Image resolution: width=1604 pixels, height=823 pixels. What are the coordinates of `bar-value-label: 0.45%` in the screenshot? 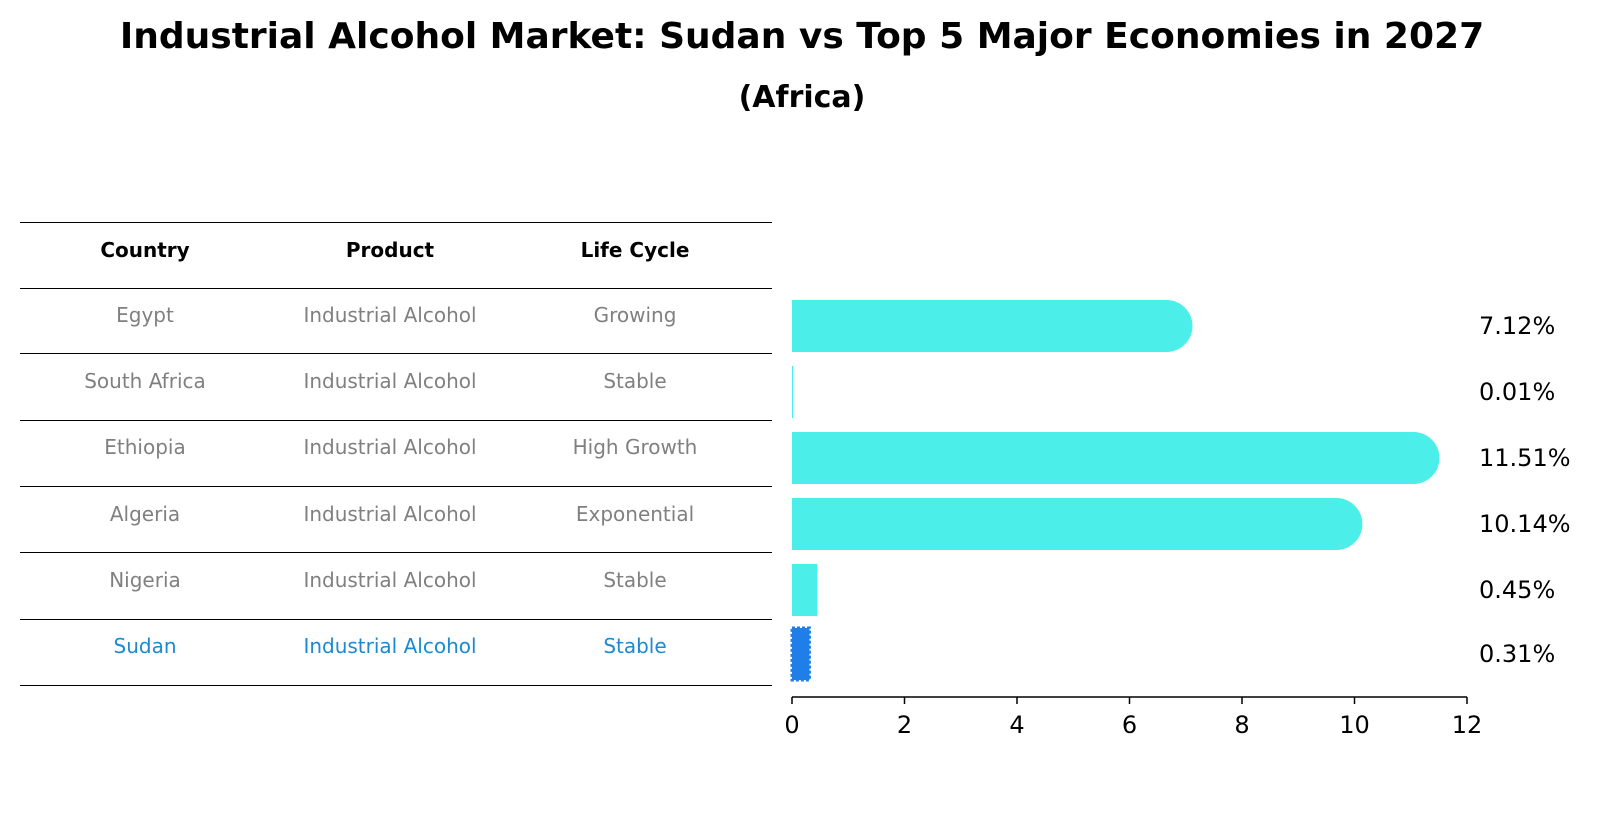 It's located at (1517, 590).